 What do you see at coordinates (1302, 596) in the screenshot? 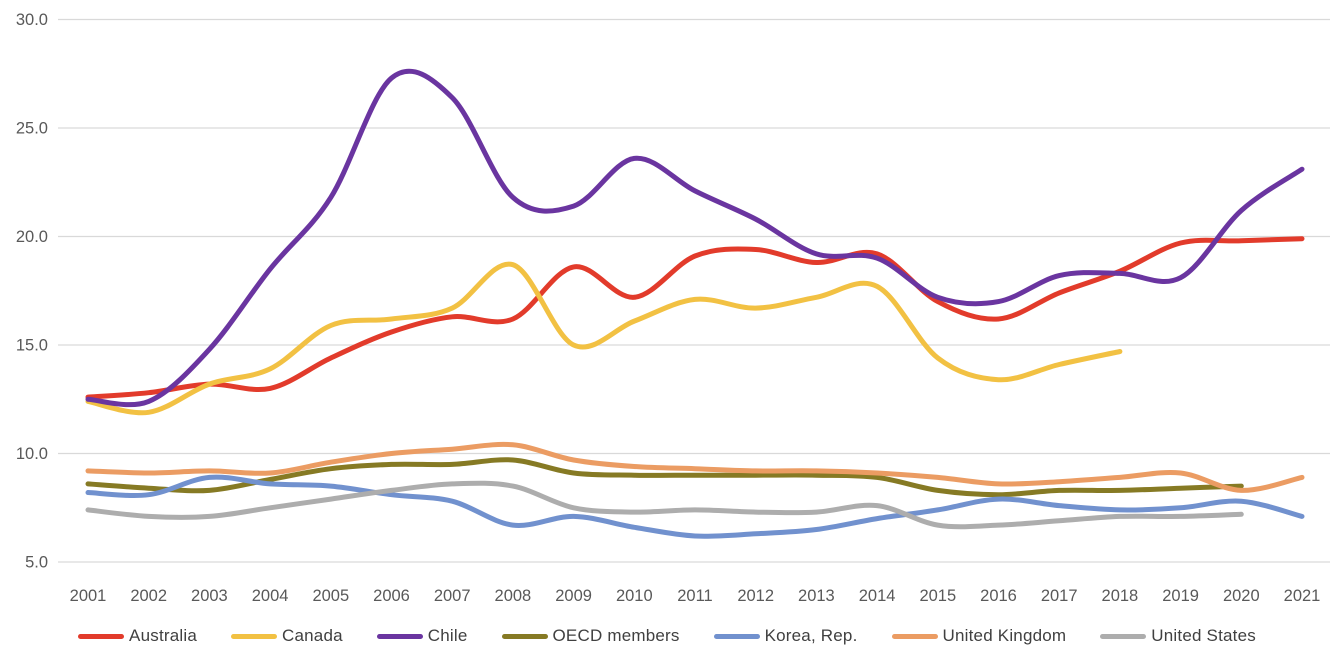
I see `x-axis-tick-label: 2021` at bounding box center [1302, 596].